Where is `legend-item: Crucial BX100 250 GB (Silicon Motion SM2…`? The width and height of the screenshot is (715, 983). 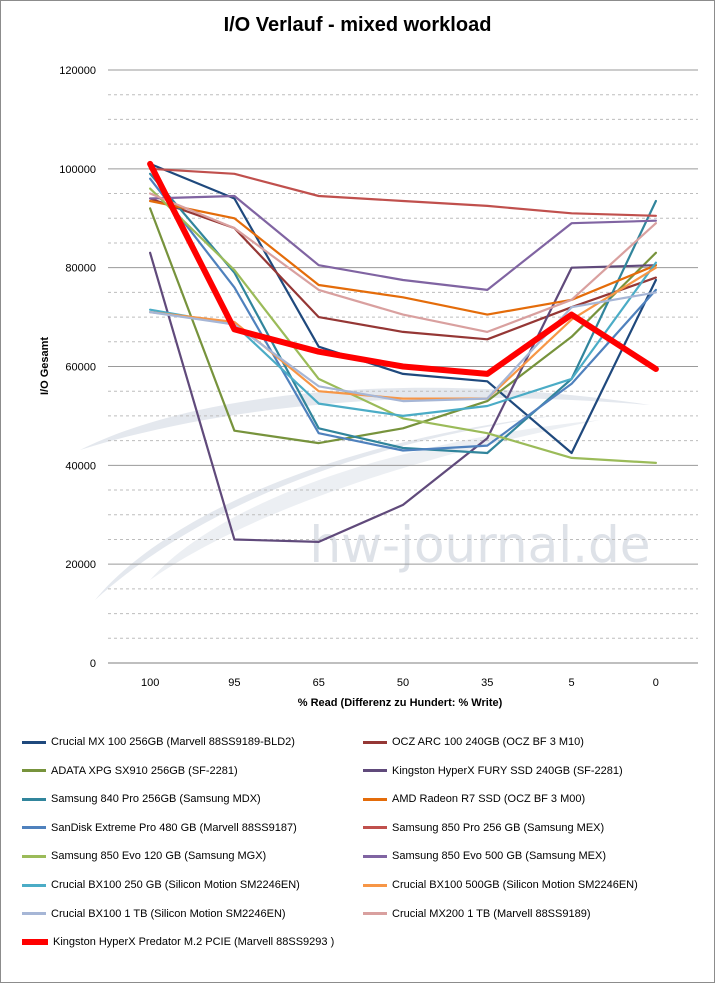 legend-item: Crucial BX100 250 GB (Silicon Motion SM2… is located at coordinates (161, 885).